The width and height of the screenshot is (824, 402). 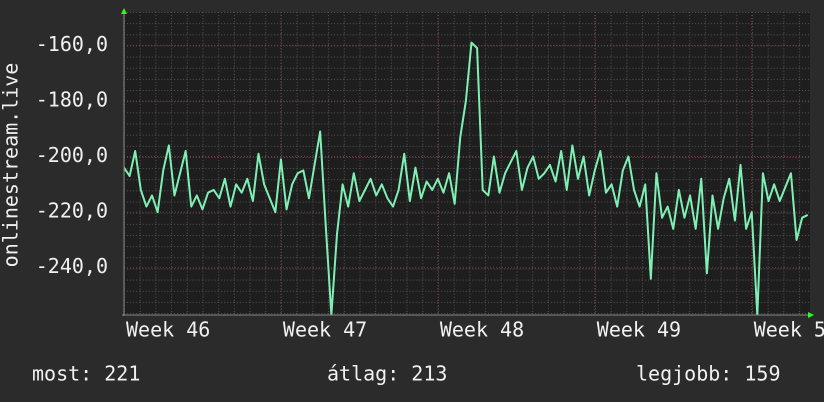 What do you see at coordinates (387, 374) in the screenshot?
I see `stat-average: átlag: 213` at bounding box center [387, 374].